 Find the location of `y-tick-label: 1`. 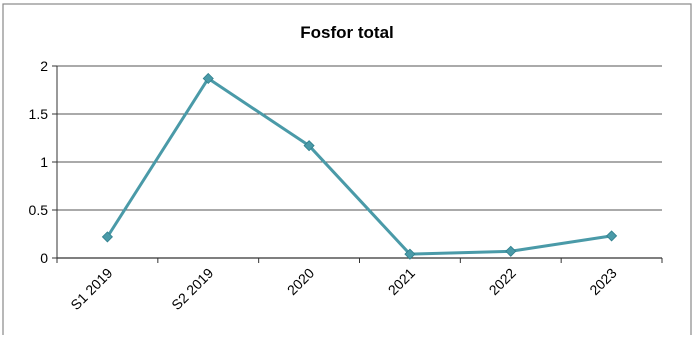

y-tick-label: 1 is located at coordinates (44, 162).